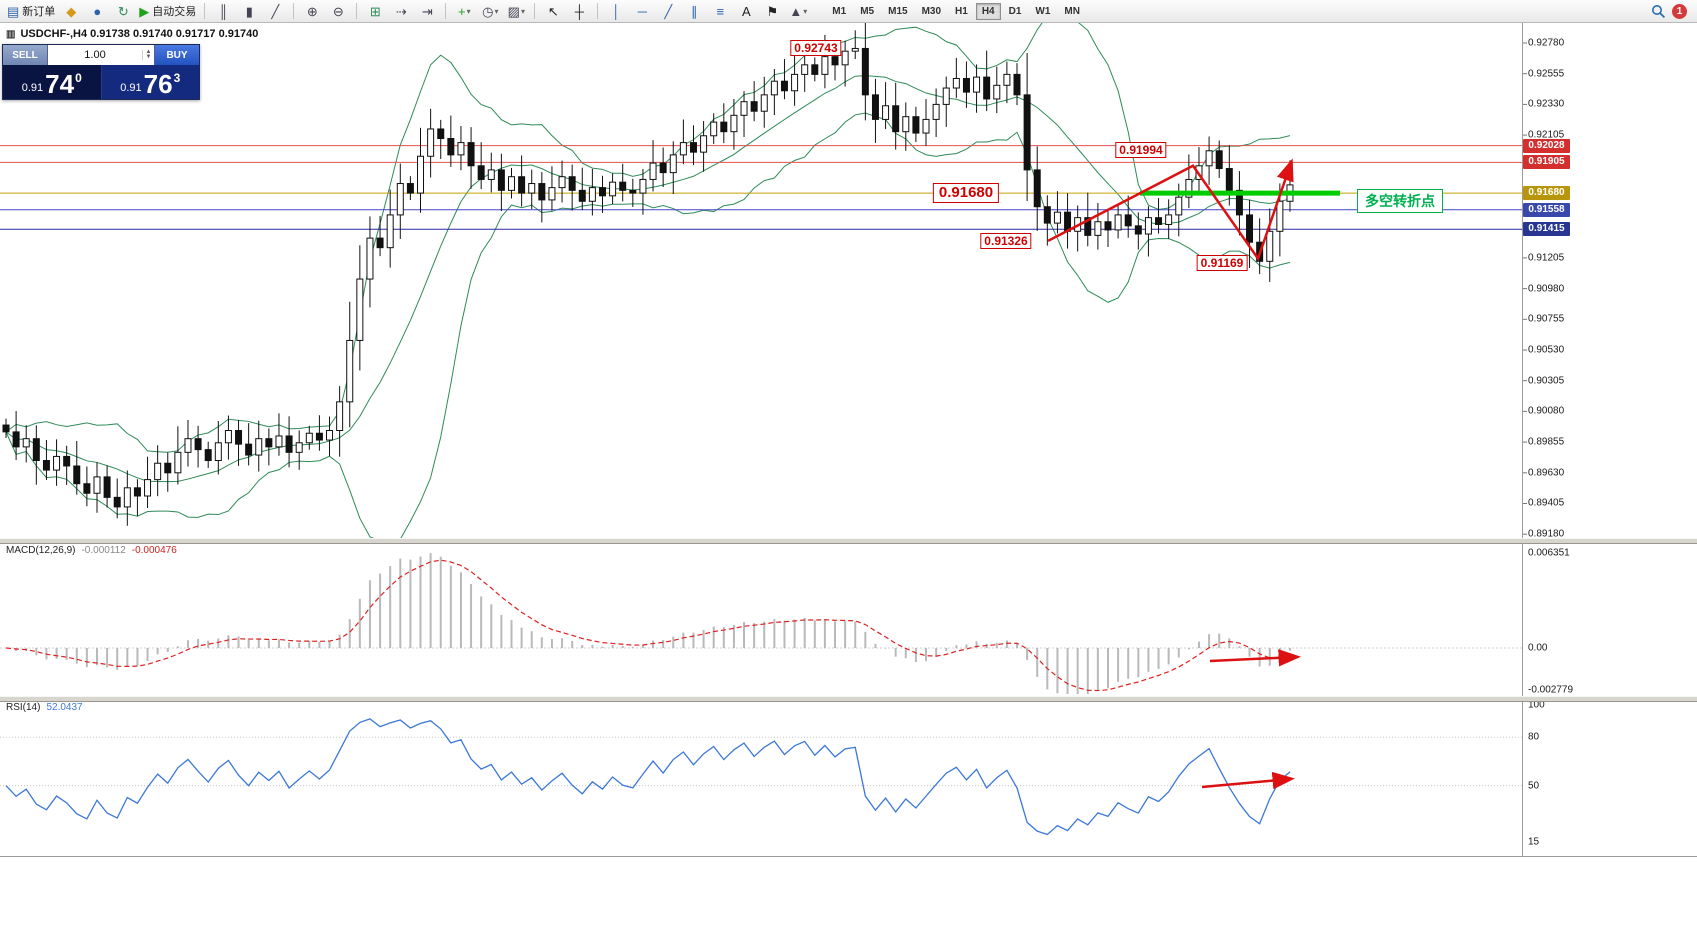 The height and width of the screenshot is (943, 1697). I want to click on rsi-annotation-arrow, so click(1248, 780).